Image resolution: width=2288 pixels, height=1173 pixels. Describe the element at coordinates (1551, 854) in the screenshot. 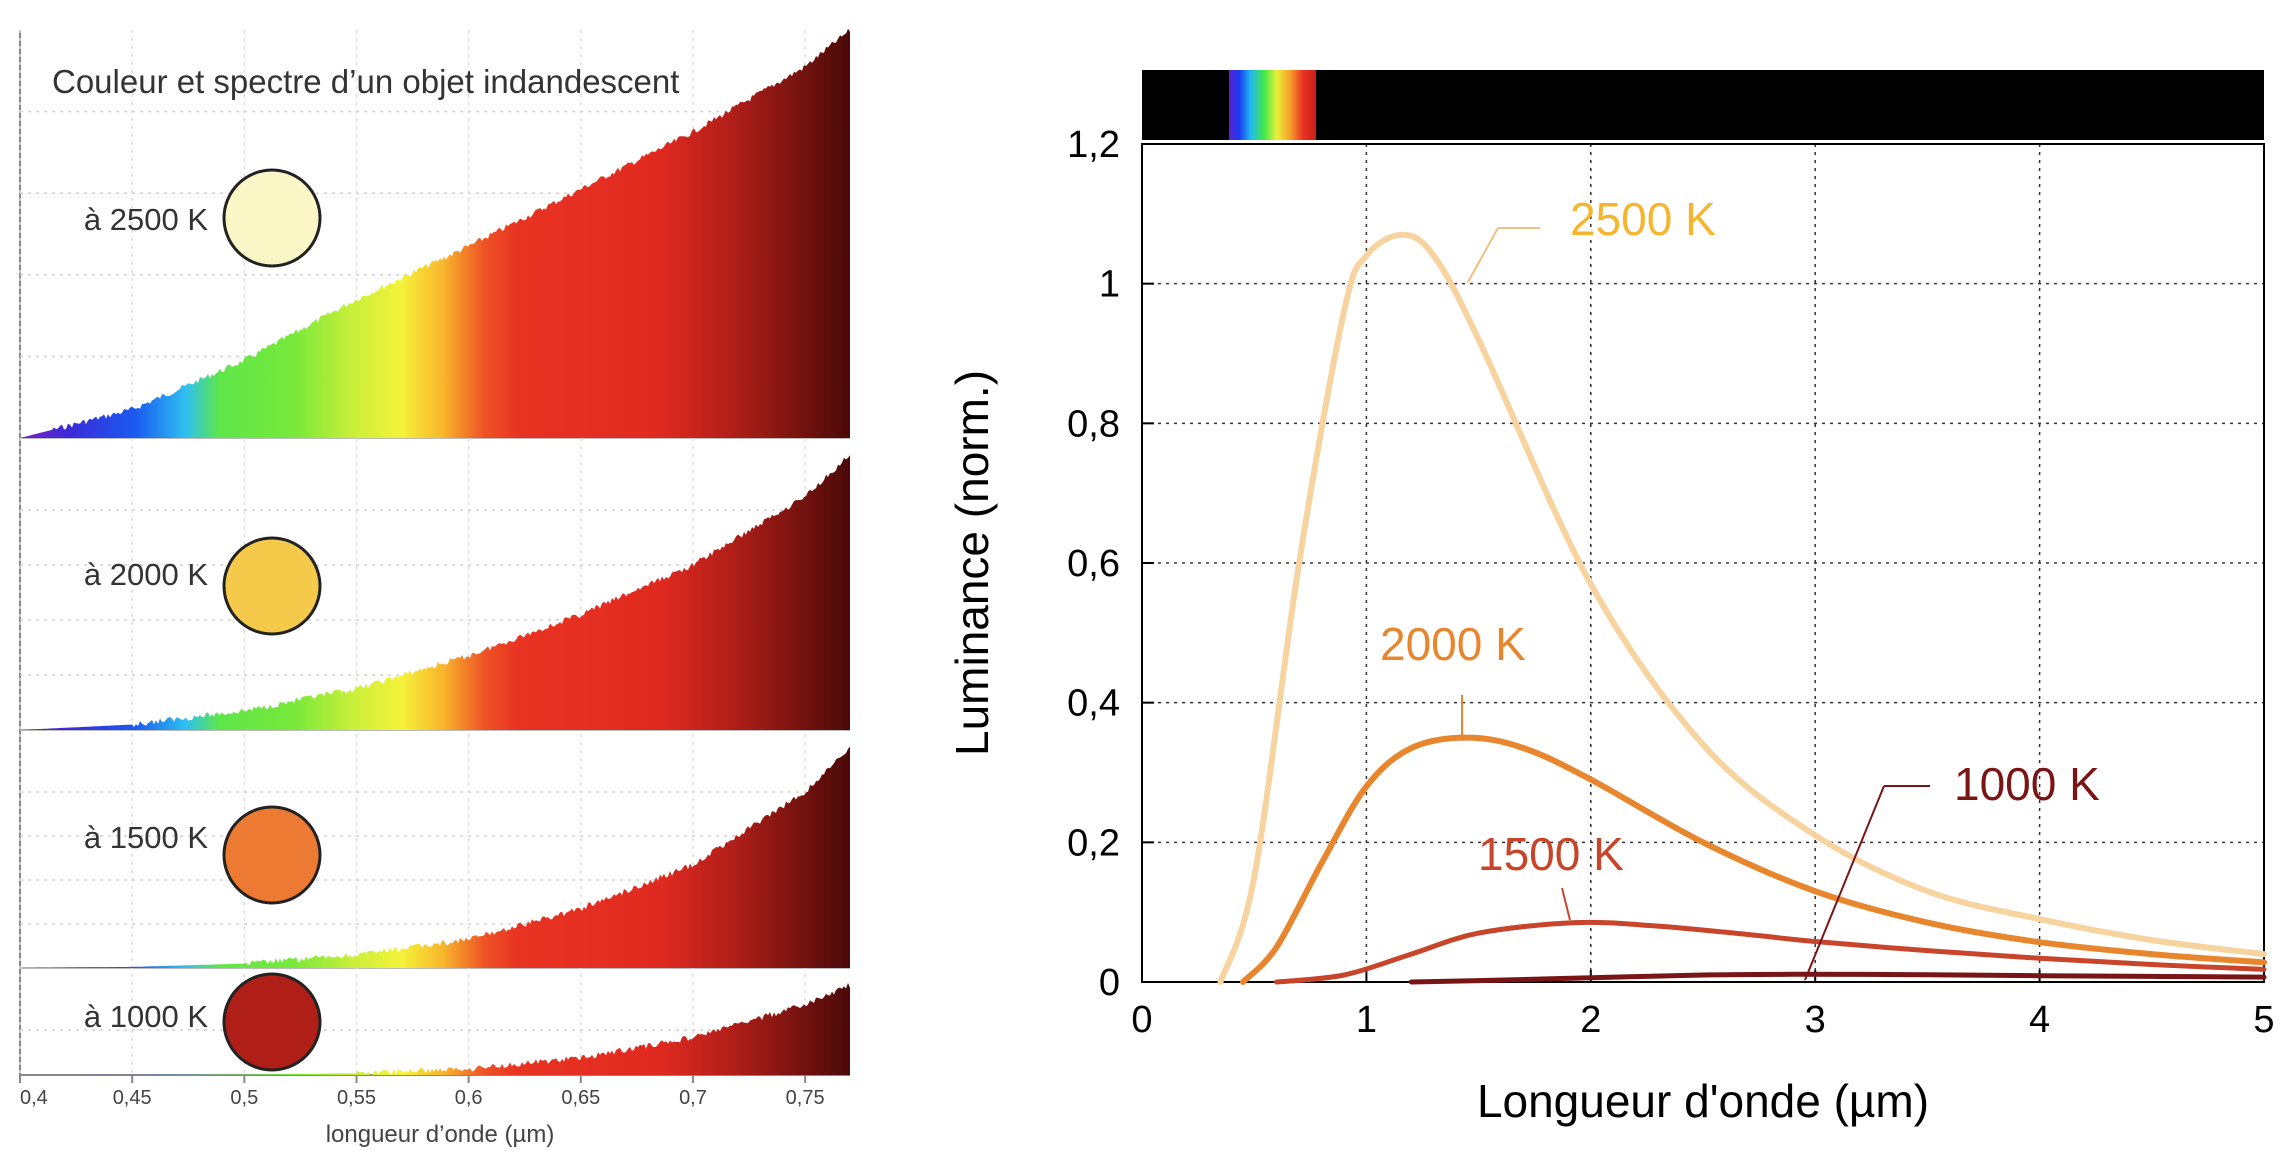

I see `curve-label-1500: 1500 K` at that location.